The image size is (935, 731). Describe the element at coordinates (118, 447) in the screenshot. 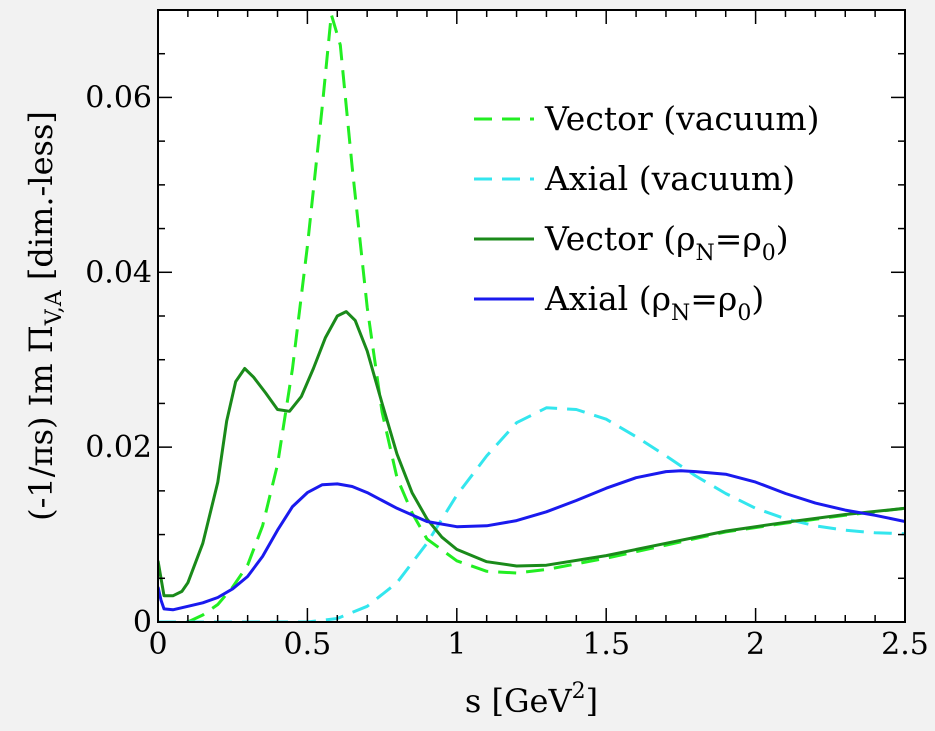

I see `y-tick-label: 0.02` at that location.